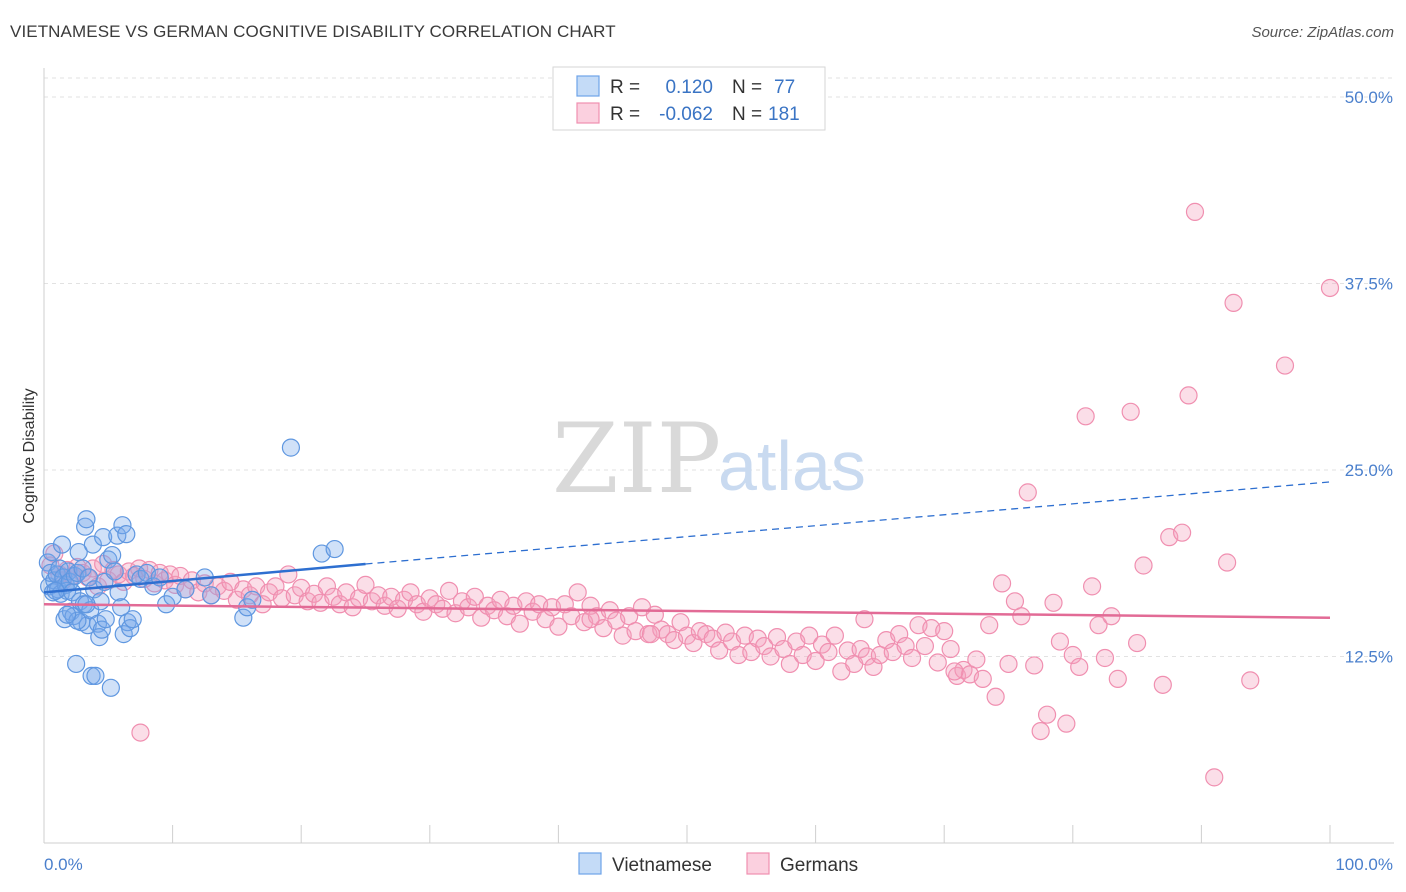 This screenshot has height=892, width=1406. I want to click on x-tick-label-0: 0.0%, so click(63, 864).